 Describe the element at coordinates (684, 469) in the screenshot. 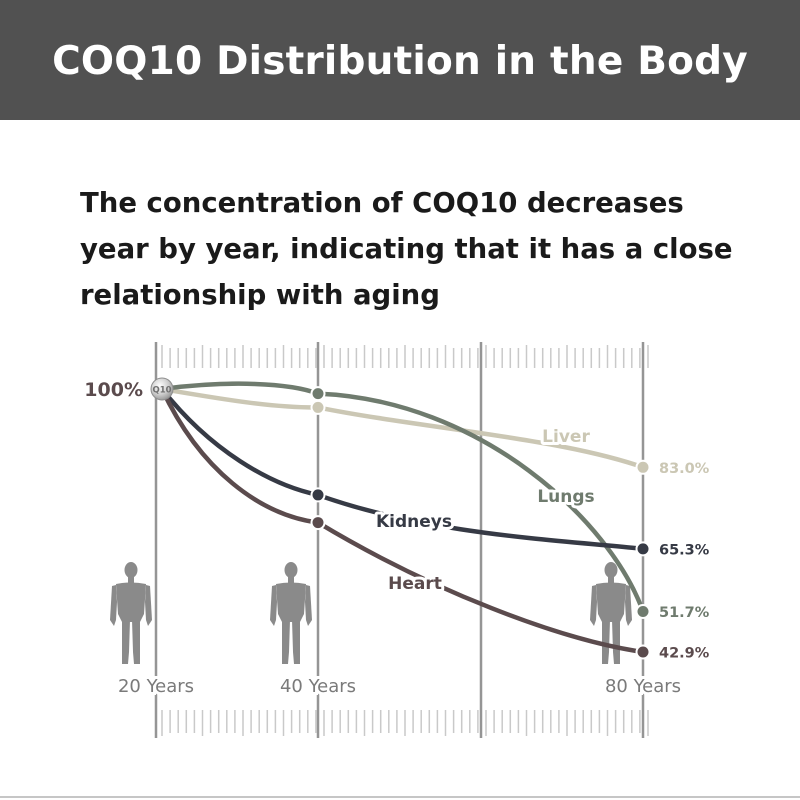

I see `end-value-liver: 83.0%` at that location.